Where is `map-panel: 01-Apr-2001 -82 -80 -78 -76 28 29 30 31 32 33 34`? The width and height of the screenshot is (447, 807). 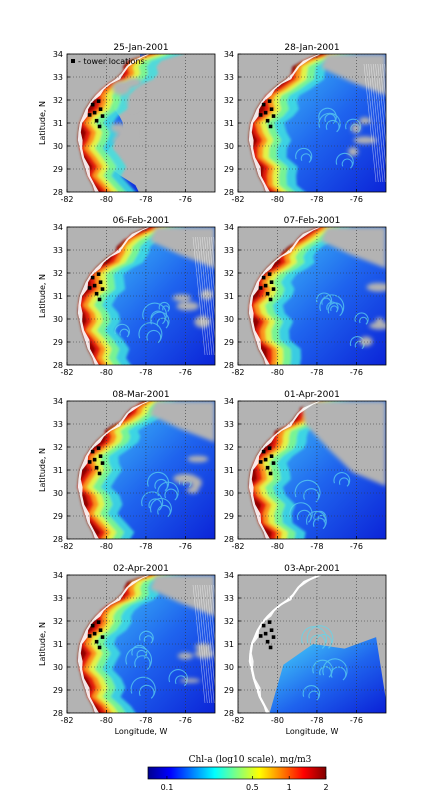 map-panel: 01-Apr-2001 -82 -80 -78 -76 28 29 30 31 32 33 34 is located at coordinates (305, 470).